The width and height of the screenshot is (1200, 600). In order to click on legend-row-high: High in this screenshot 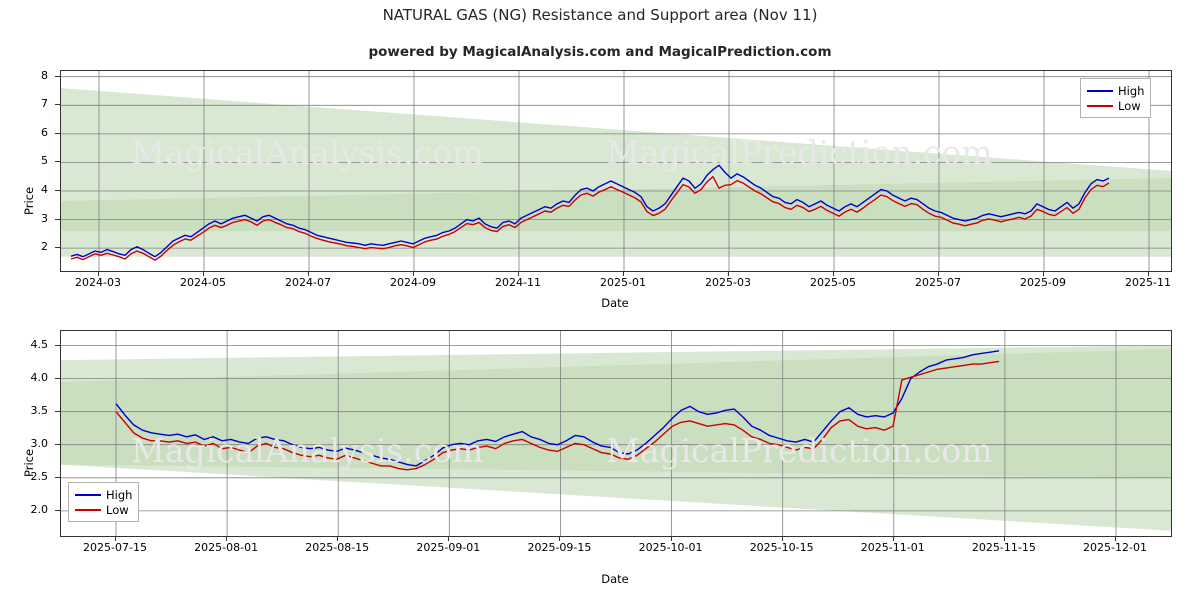, I will do `click(1115, 90)`.